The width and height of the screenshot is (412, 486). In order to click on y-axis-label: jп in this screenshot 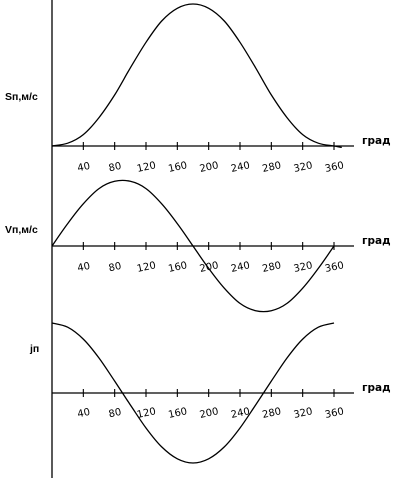, I will do `click(34, 349)`.